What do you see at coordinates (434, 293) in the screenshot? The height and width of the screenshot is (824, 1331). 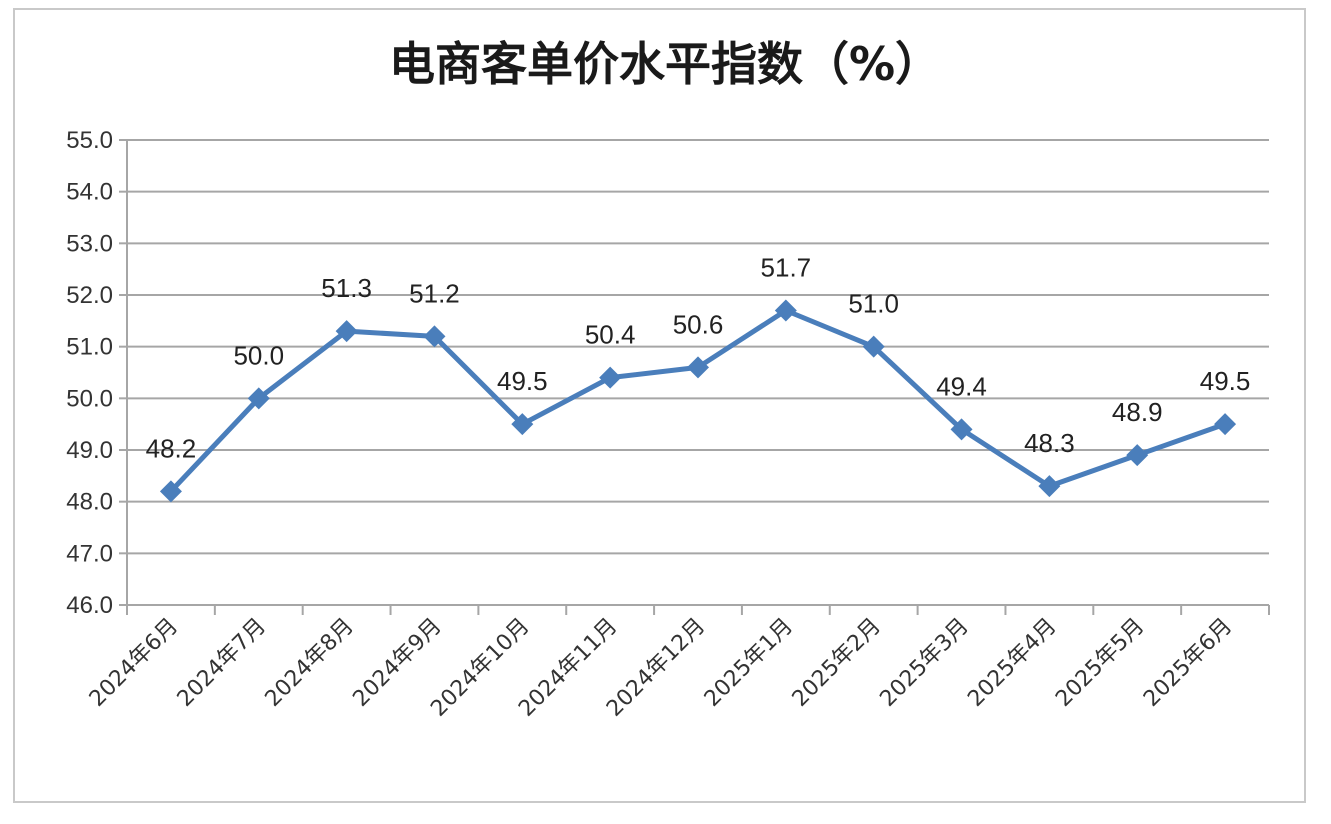 I see `data-label: 51.2` at bounding box center [434, 293].